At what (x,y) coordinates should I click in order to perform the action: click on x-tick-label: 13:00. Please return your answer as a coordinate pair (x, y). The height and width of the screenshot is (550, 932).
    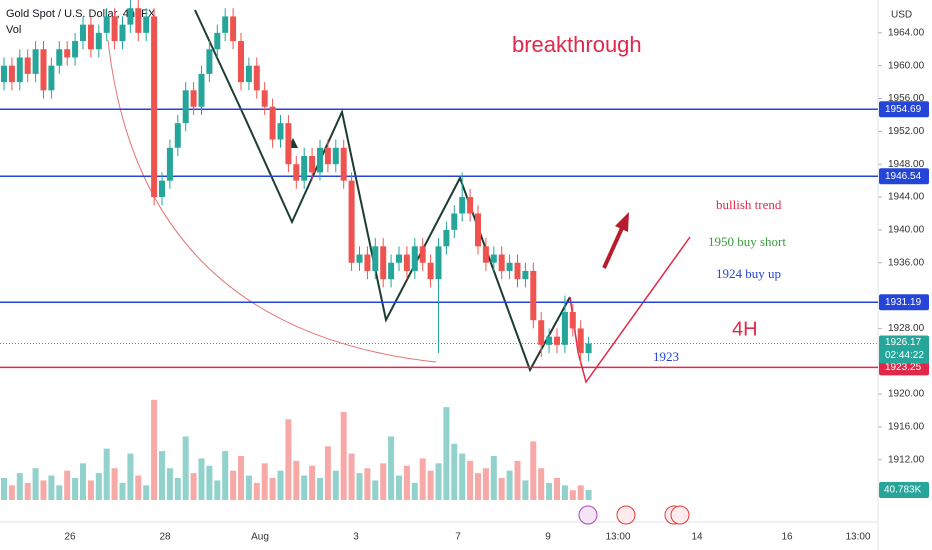
    Looking at the image, I should click on (857, 537).